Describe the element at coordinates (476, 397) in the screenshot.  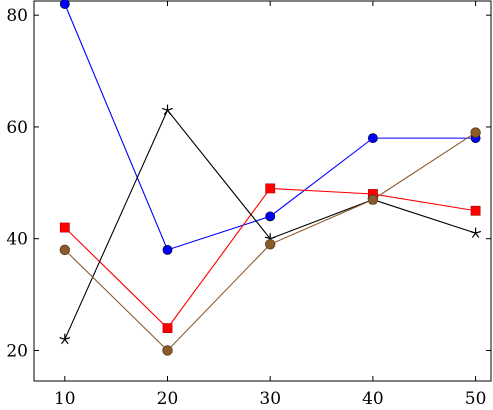
I see `x-tick-label: 50` at that location.